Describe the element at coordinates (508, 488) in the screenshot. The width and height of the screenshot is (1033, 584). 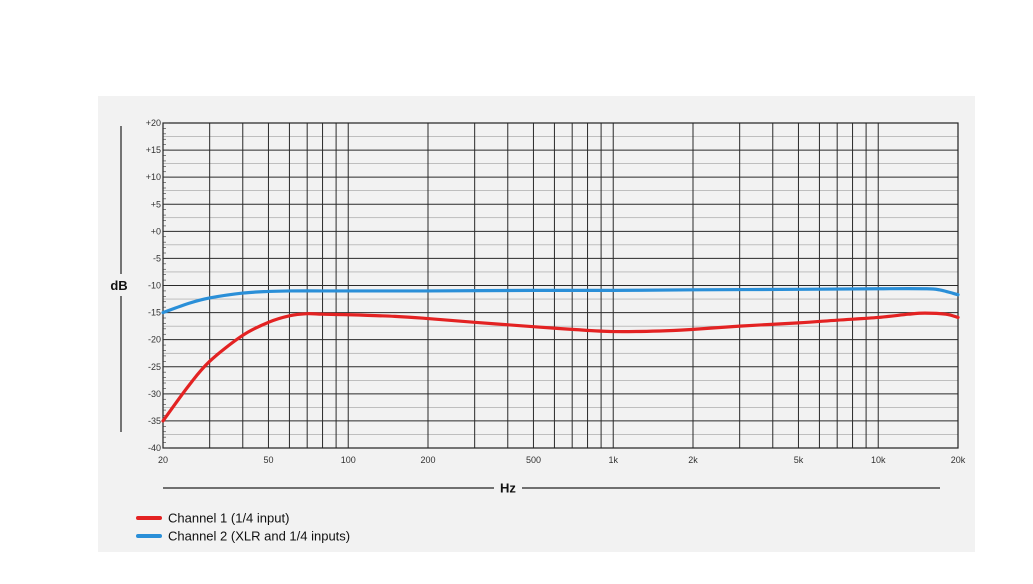
I see `x-axis-title: Hz` at that location.